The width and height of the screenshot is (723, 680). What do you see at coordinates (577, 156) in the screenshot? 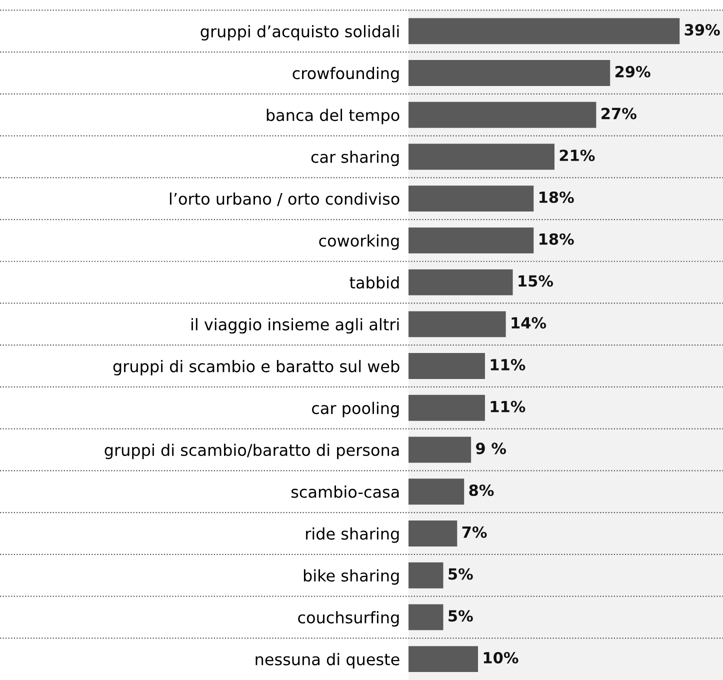
I see `data-label: 21%` at bounding box center [577, 156].